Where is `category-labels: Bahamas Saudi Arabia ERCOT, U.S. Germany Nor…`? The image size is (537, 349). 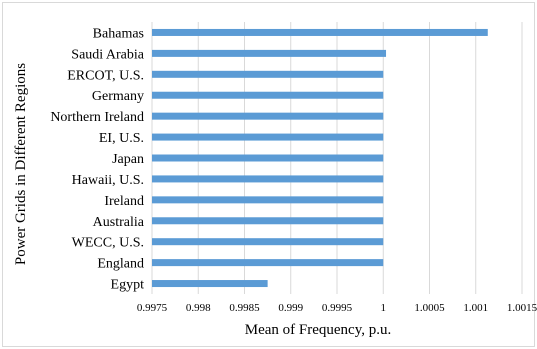
category-labels: Bahamas Saudi Arabia ERCOT, U.S. Germany Nor… is located at coordinates (97, 159).